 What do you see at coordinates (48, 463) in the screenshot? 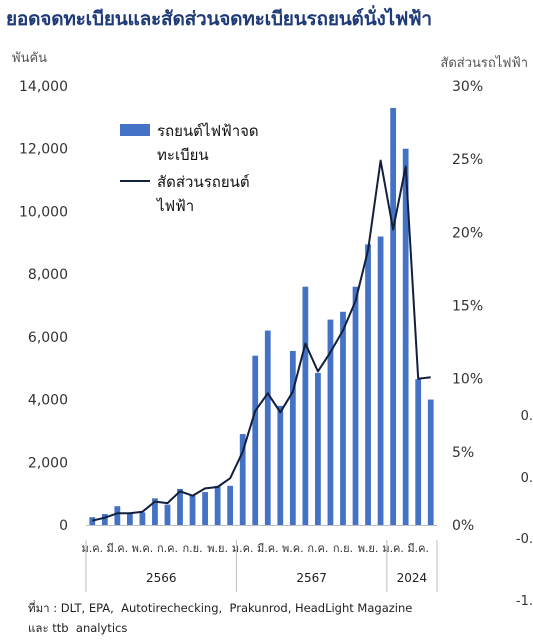
I see `y-left-tick: 2,000` at bounding box center [48, 463].